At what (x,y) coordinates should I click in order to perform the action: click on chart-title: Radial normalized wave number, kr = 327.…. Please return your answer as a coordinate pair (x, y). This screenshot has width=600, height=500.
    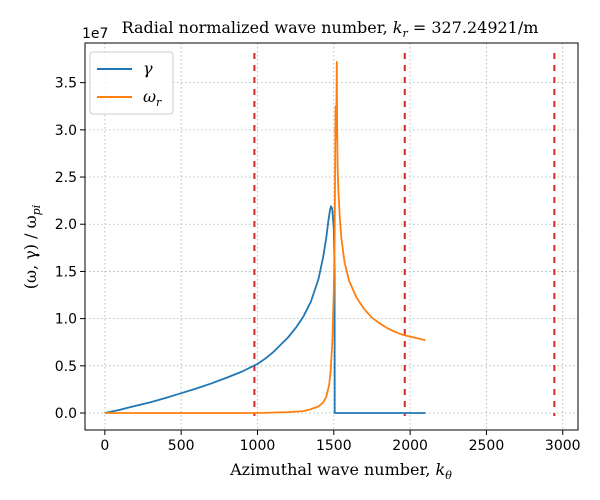
    Looking at the image, I should click on (330, 29).